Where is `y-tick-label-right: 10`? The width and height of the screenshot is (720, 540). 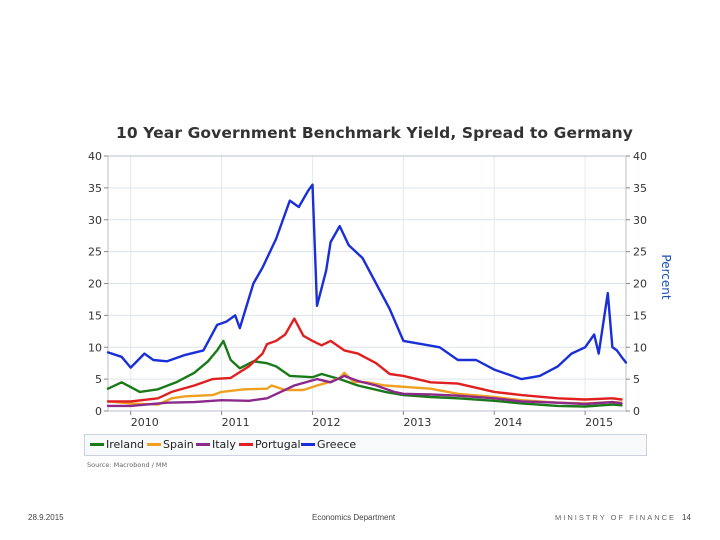 y-tick-label-right: 10 is located at coordinates (640, 347).